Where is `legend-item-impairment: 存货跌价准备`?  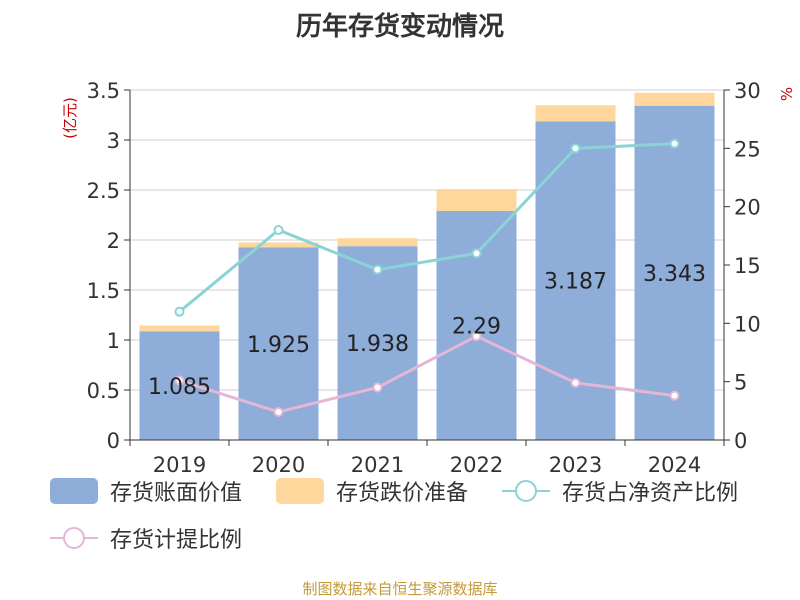 legend-item-impairment: 存货跌价准备 is located at coordinates (372, 491).